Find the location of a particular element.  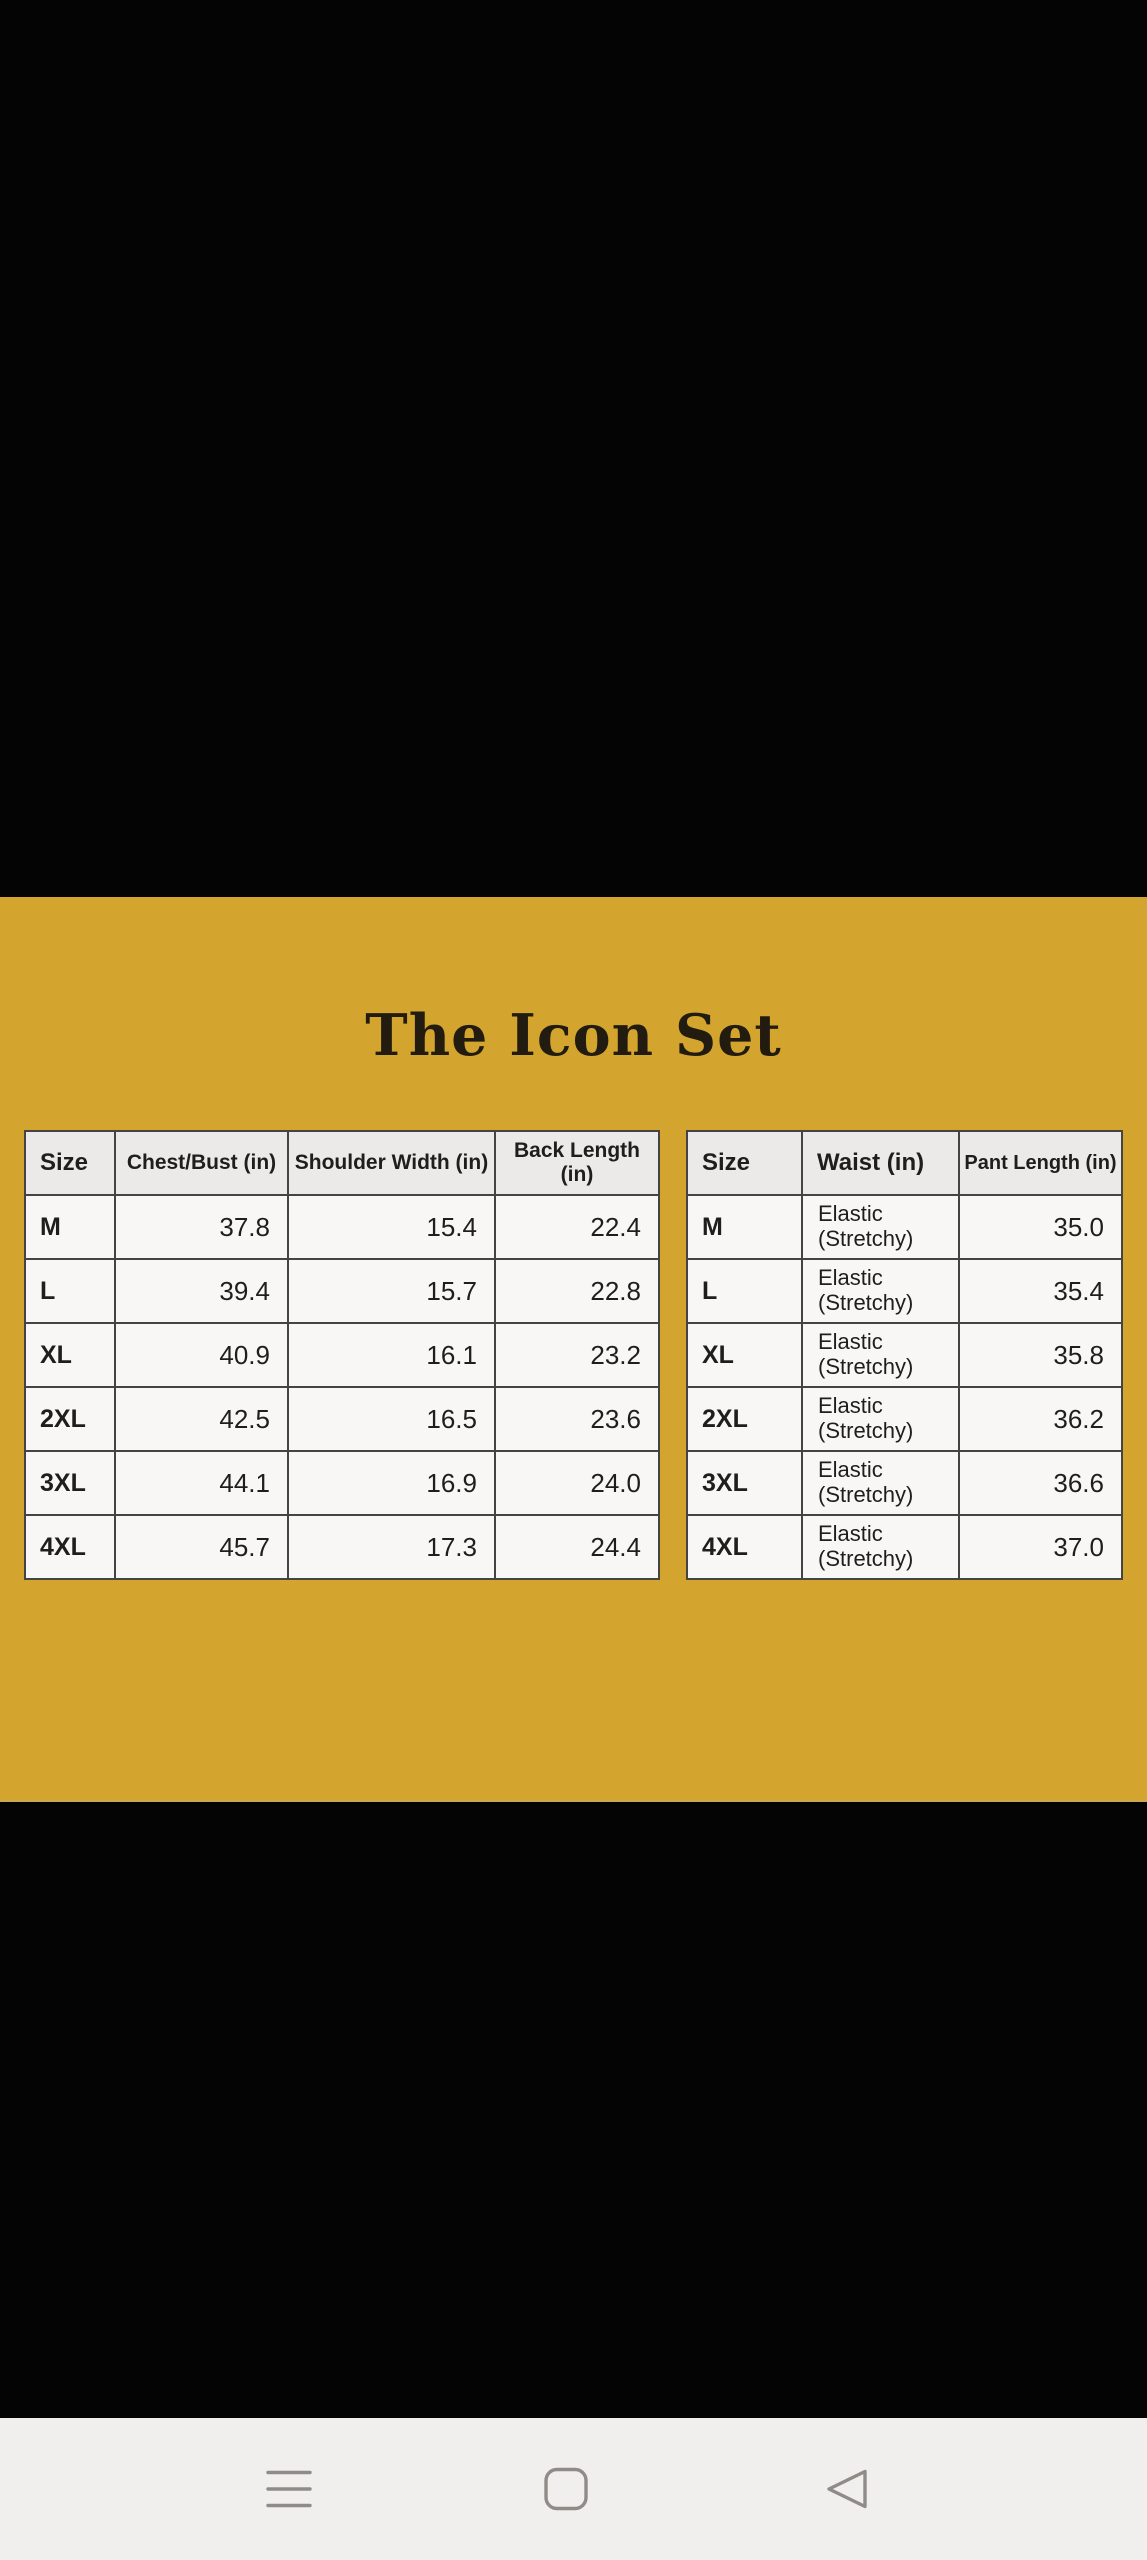

col-header-waist-in: Waist (in) is located at coordinates (880, 1163).